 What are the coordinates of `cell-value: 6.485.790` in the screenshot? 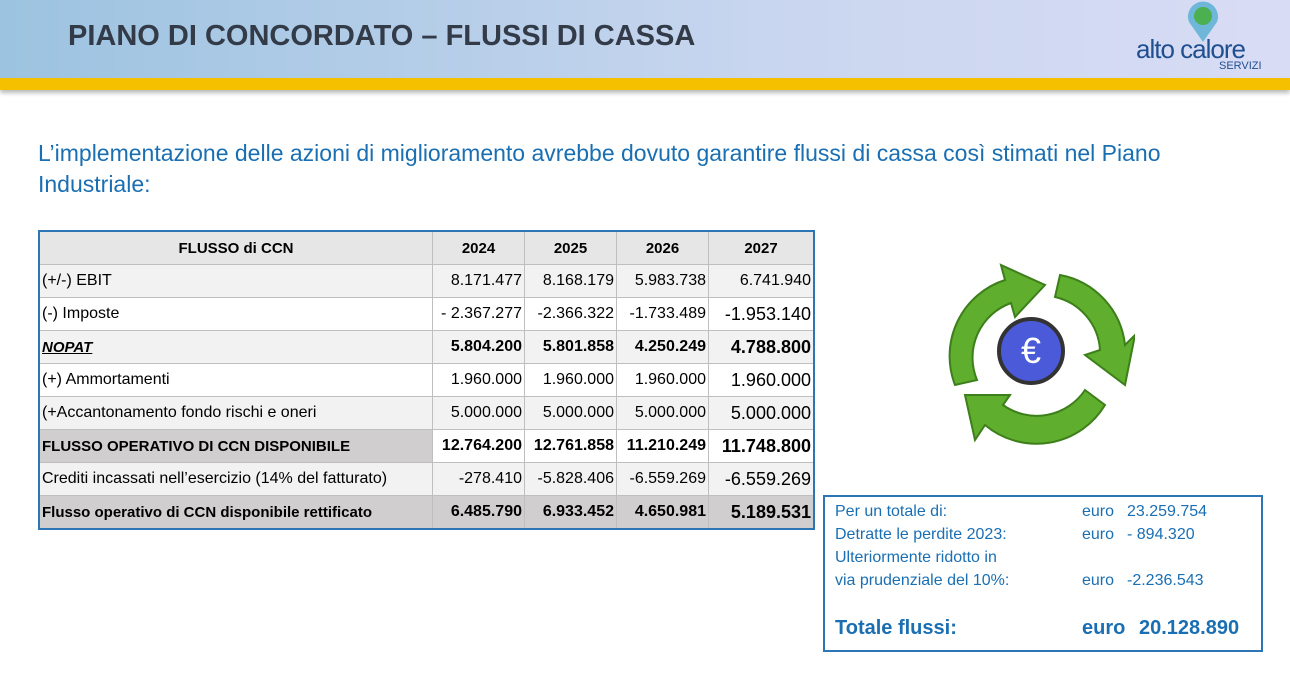 It's located at (478, 512).